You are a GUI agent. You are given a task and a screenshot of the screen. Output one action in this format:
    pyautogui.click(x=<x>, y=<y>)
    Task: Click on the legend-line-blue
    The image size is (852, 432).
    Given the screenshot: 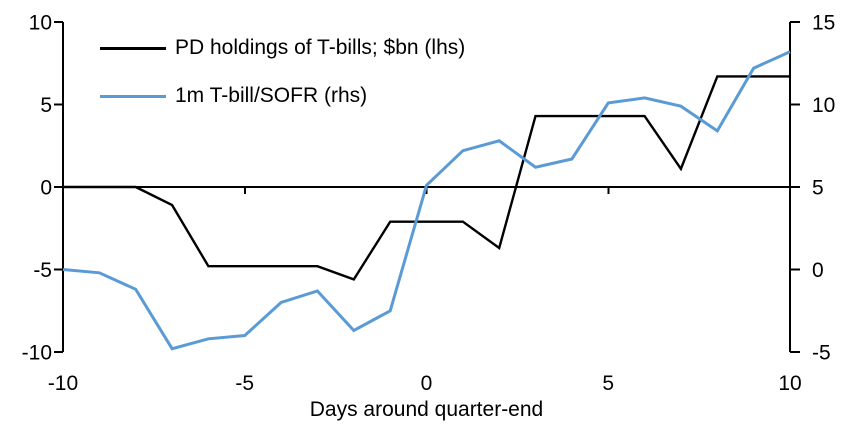 What is the action you would take?
    pyautogui.click(x=133, y=96)
    